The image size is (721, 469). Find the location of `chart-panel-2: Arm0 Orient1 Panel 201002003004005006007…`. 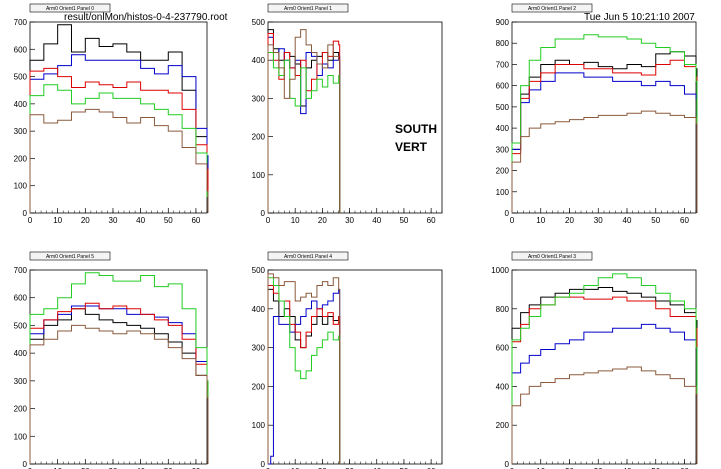

chart-panel-2: Arm0 Orient1 Panel 201002003004005006007… is located at coordinates (597, 114).